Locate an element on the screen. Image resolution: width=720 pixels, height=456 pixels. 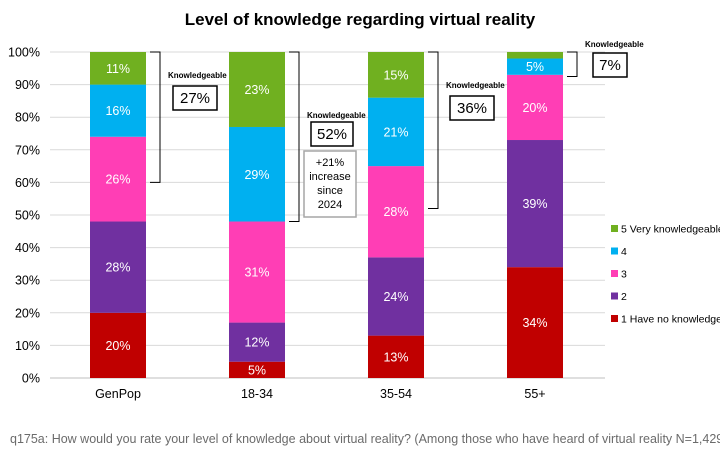
y-tick-label: 10% is located at coordinates (27, 346).